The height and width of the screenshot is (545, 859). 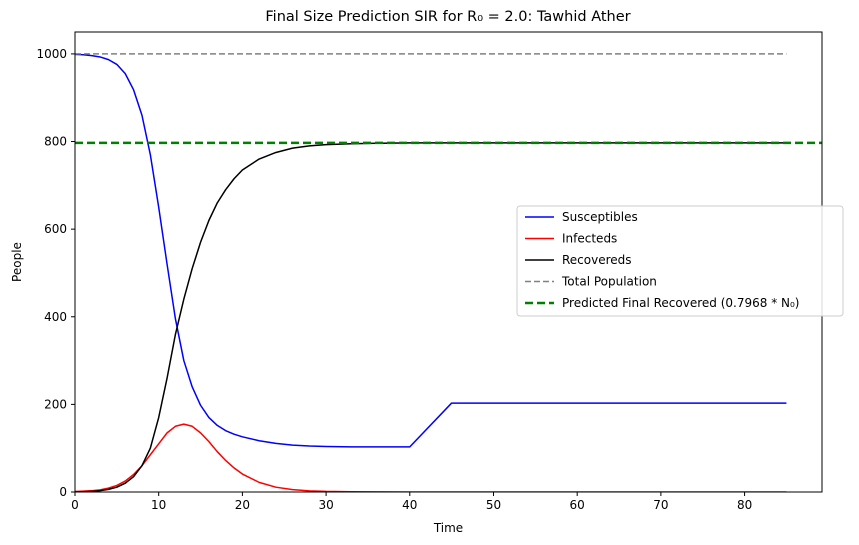 What do you see at coordinates (63, 492) in the screenshot?
I see `y-tick-label: 0` at bounding box center [63, 492].